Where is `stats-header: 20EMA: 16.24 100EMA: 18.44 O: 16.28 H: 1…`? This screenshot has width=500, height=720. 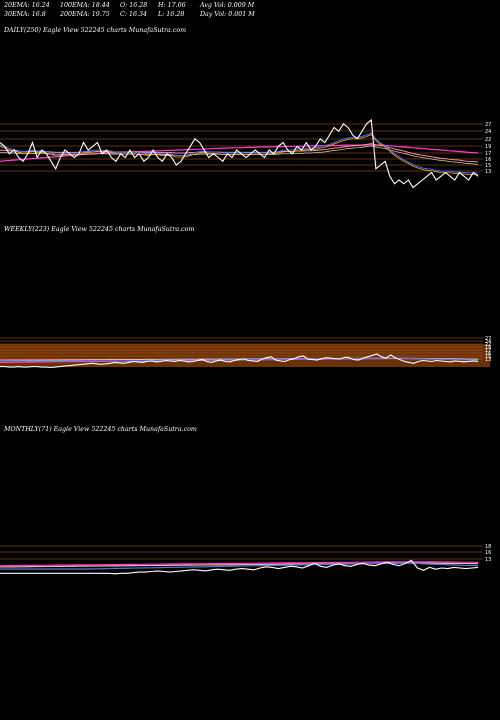 stats-header: 20EMA: 16.24 100EMA: 18.44 O: 16.28 H: 1… is located at coordinates (250, 11).